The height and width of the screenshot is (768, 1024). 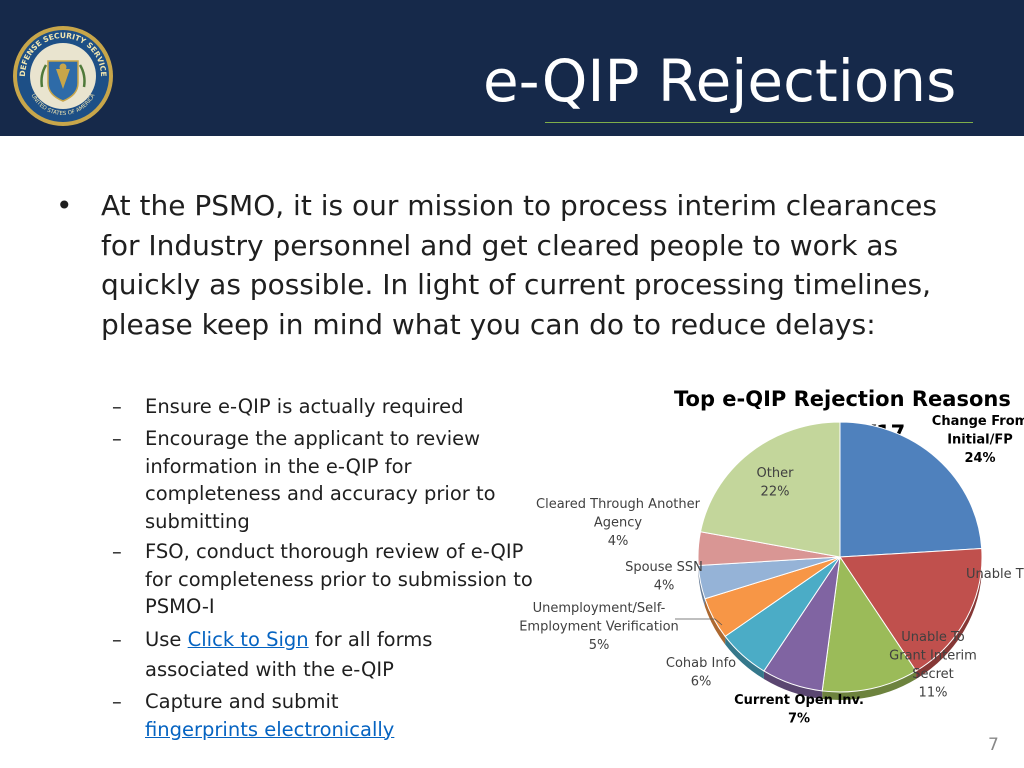 What do you see at coordinates (248, 639) in the screenshot?
I see `click-to-sign-link: Click to Sign` at bounding box center [248, 639].